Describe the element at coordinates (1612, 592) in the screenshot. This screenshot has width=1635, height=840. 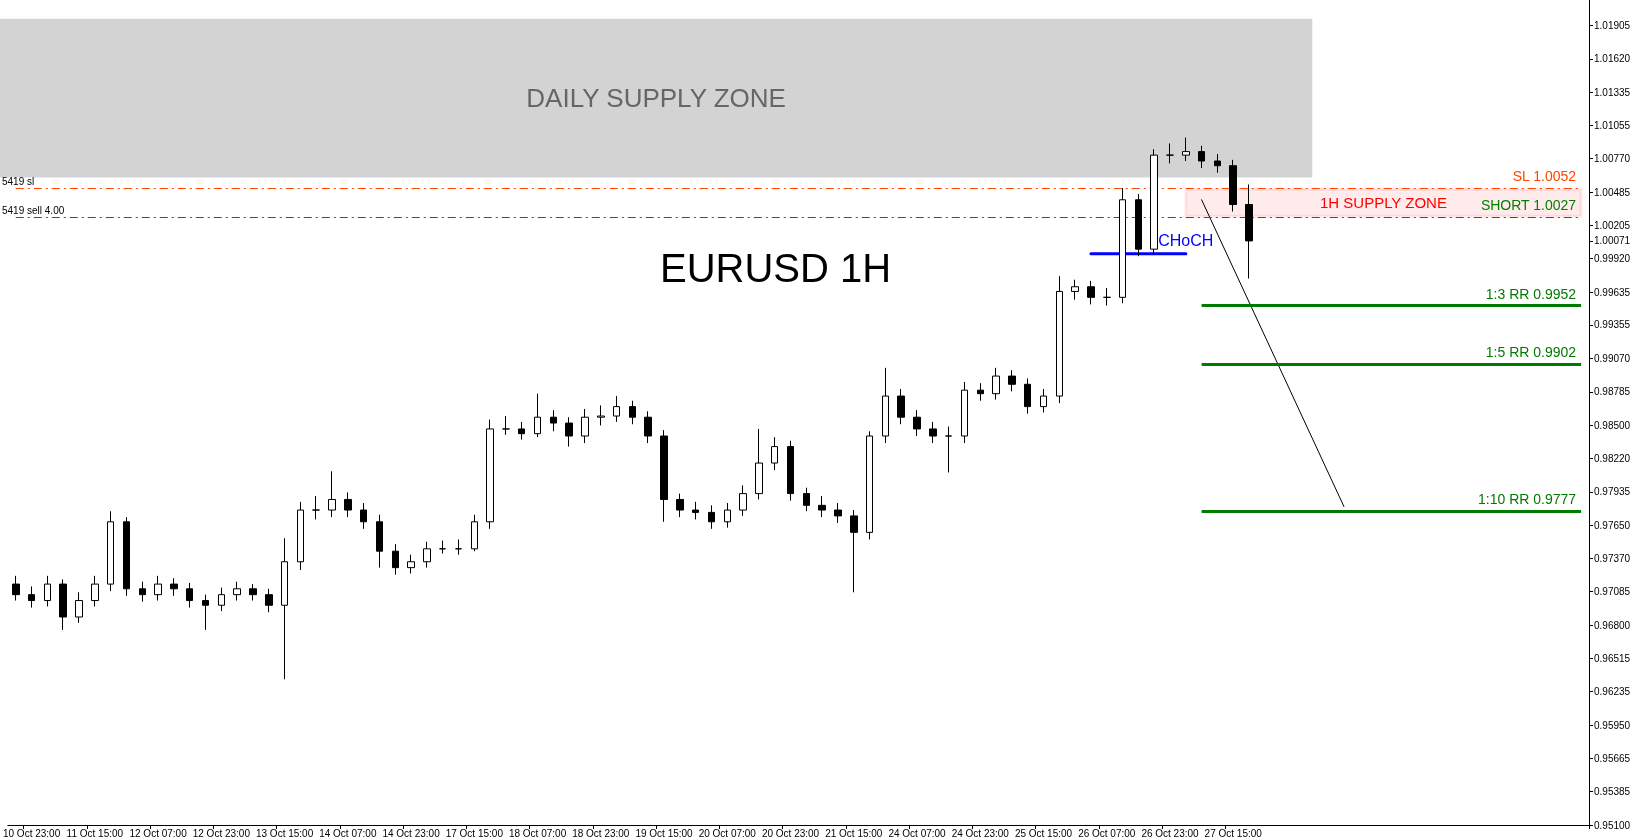
I see `y-tick-label: 0.97085` at that location.